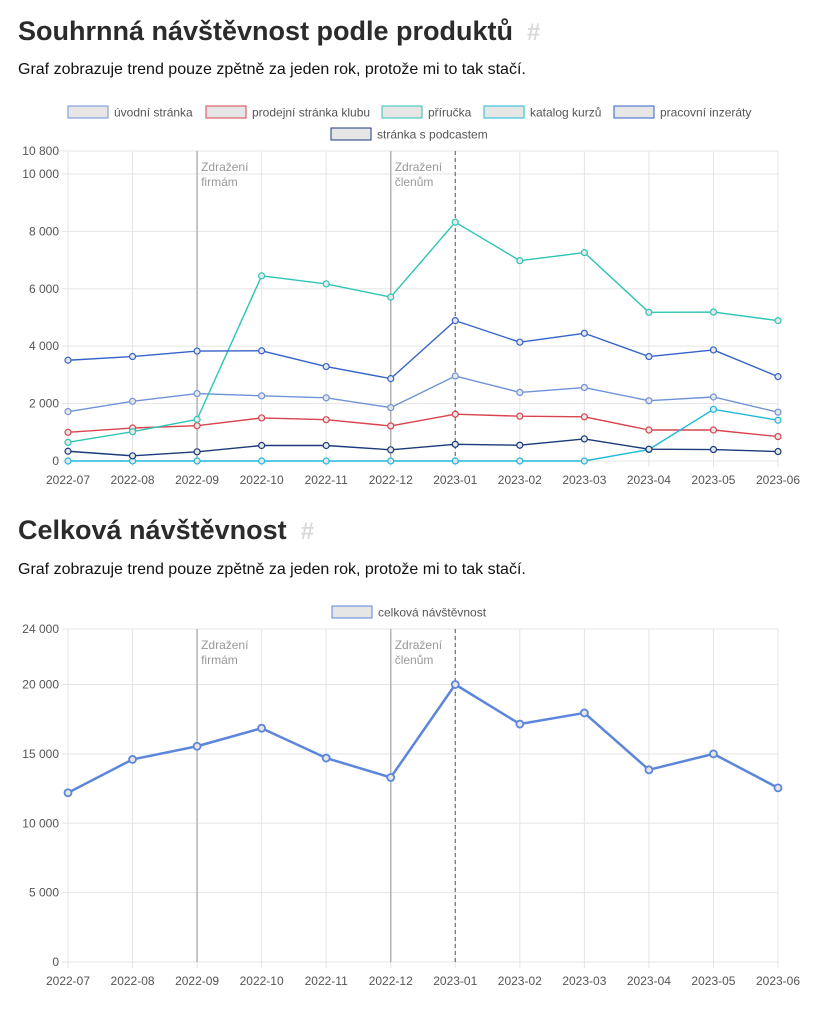 The height and width of the screenshot is (1024, 821). Describe the element at coordinates (414, 660) in the screenshot. I see `annotation-label: členům` at that location.